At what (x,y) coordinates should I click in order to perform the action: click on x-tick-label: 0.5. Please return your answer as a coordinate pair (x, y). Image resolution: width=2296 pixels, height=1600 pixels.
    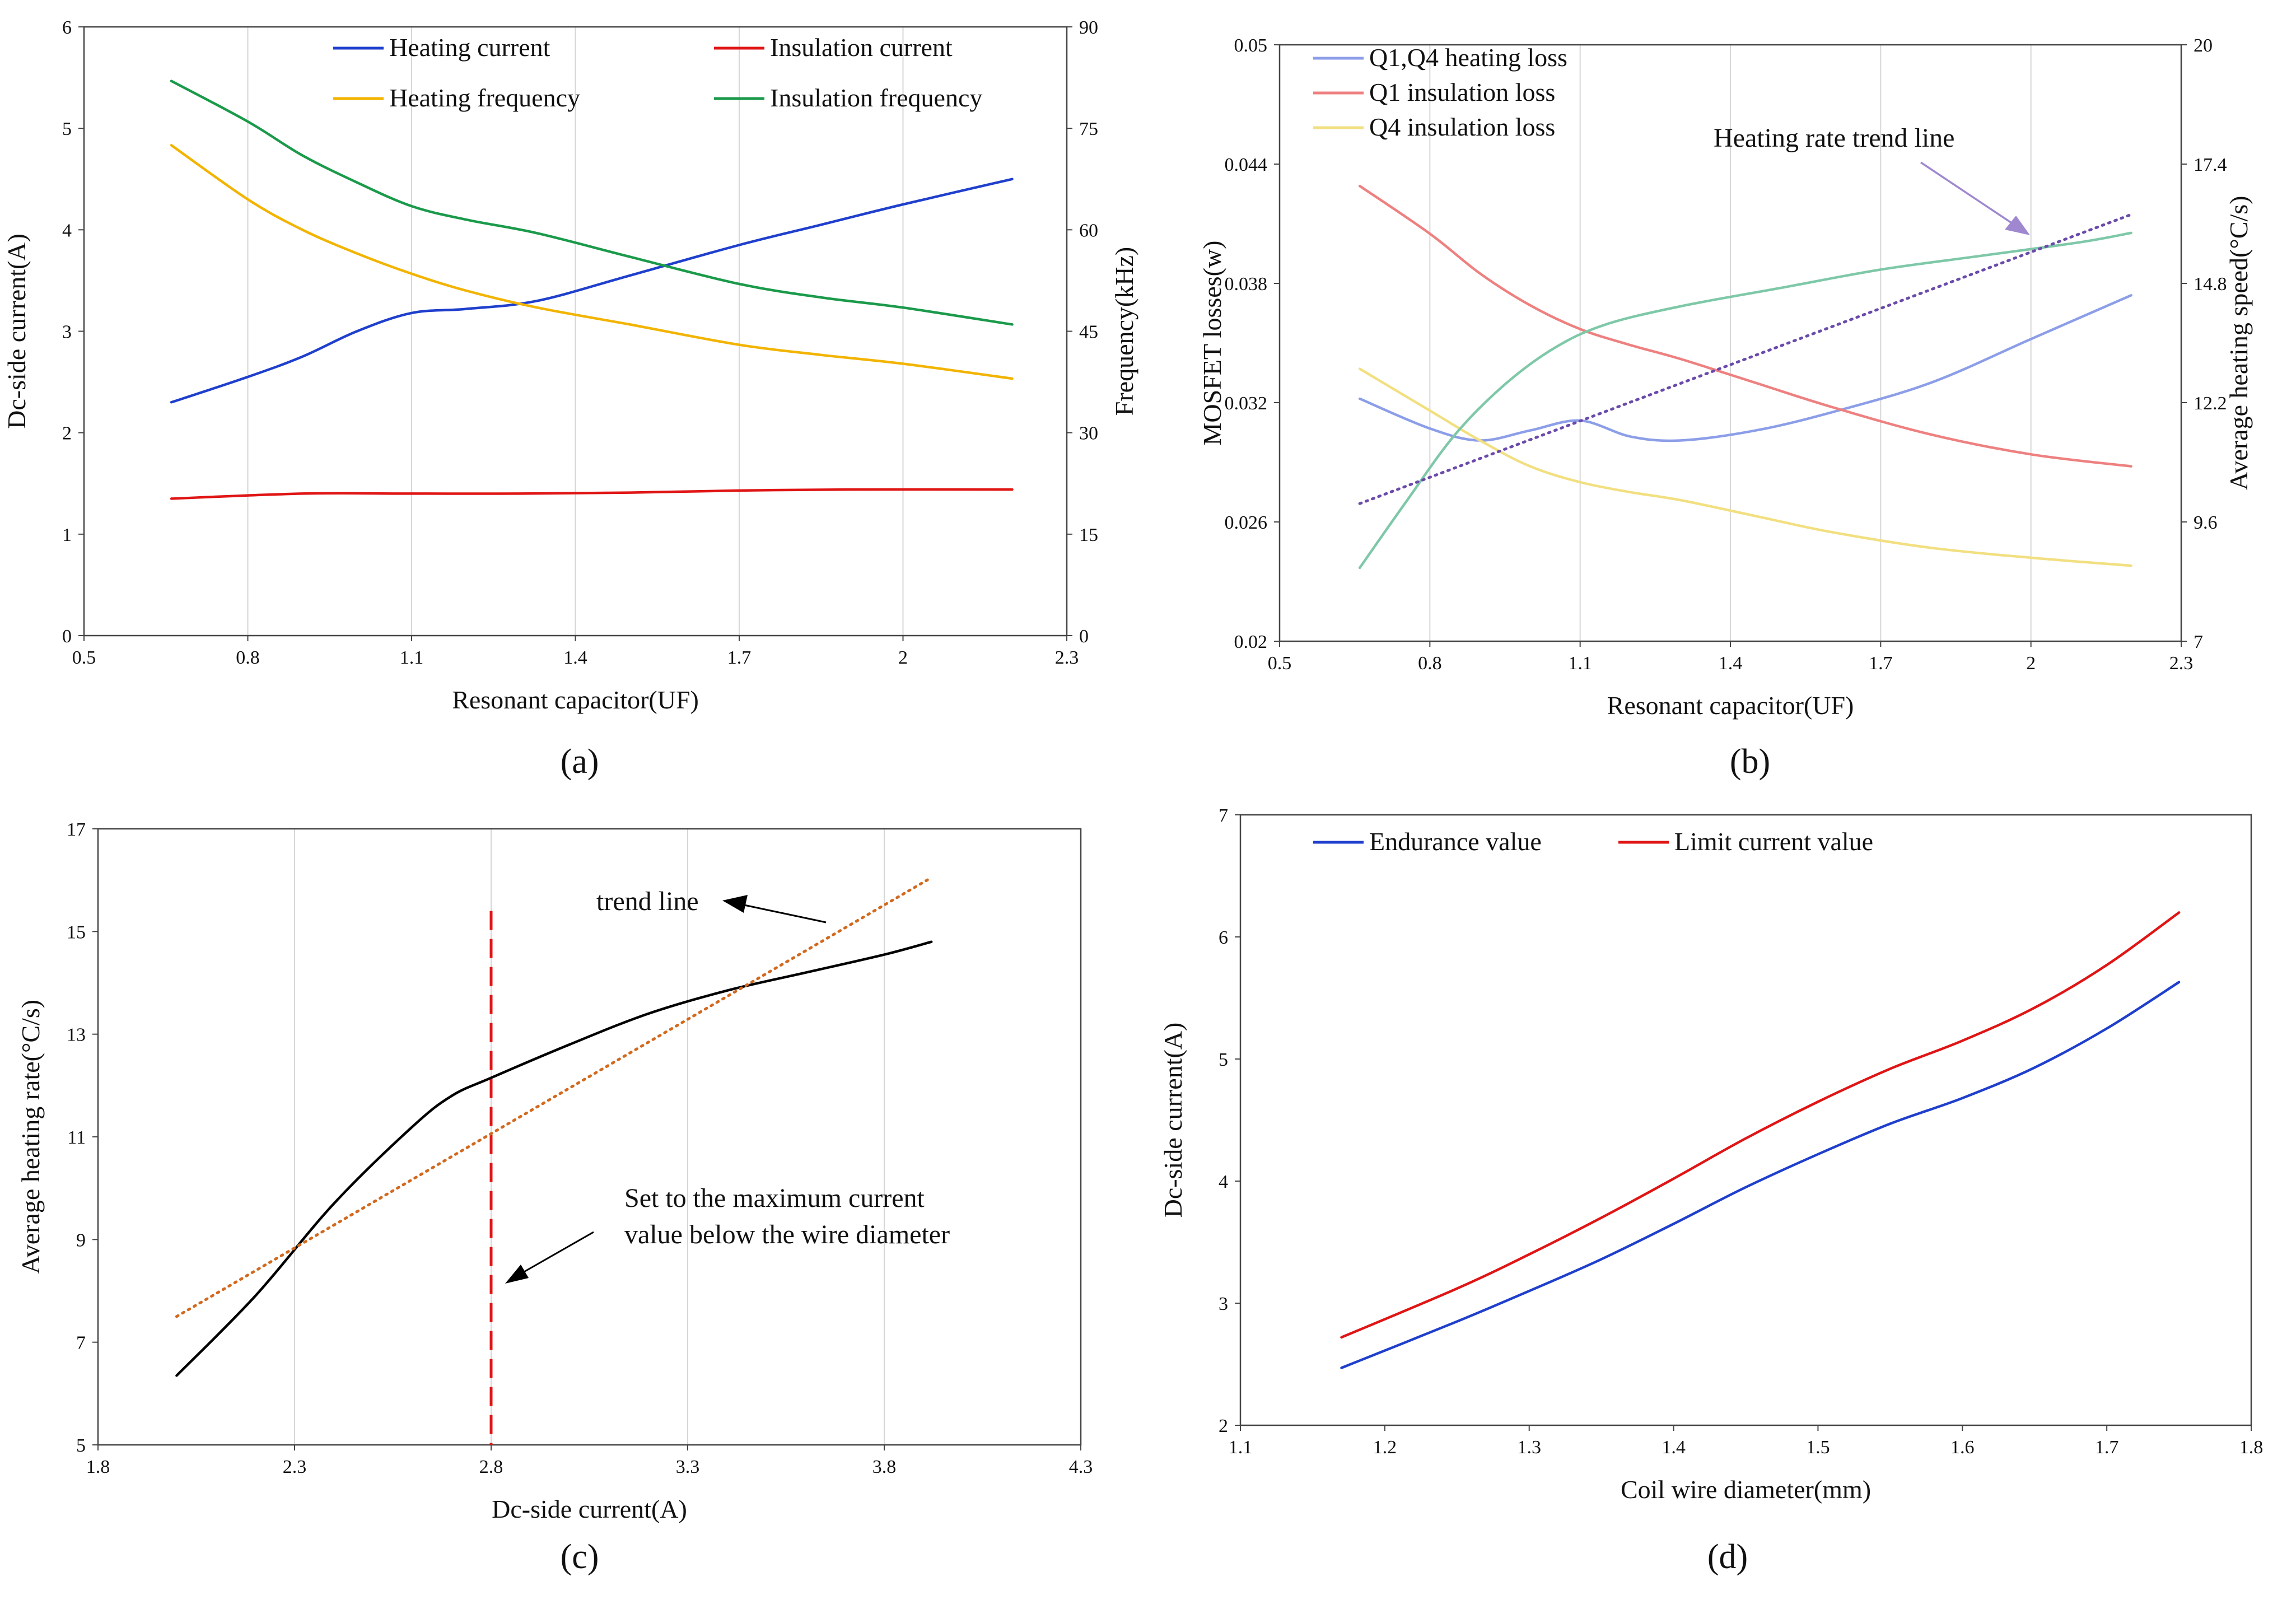
    Looking at the image, I should click on (1280, 663).